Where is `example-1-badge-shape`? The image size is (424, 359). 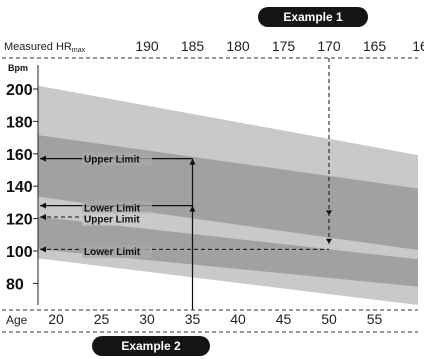
example-1-badge-shape is located at coordinates (313, 17).